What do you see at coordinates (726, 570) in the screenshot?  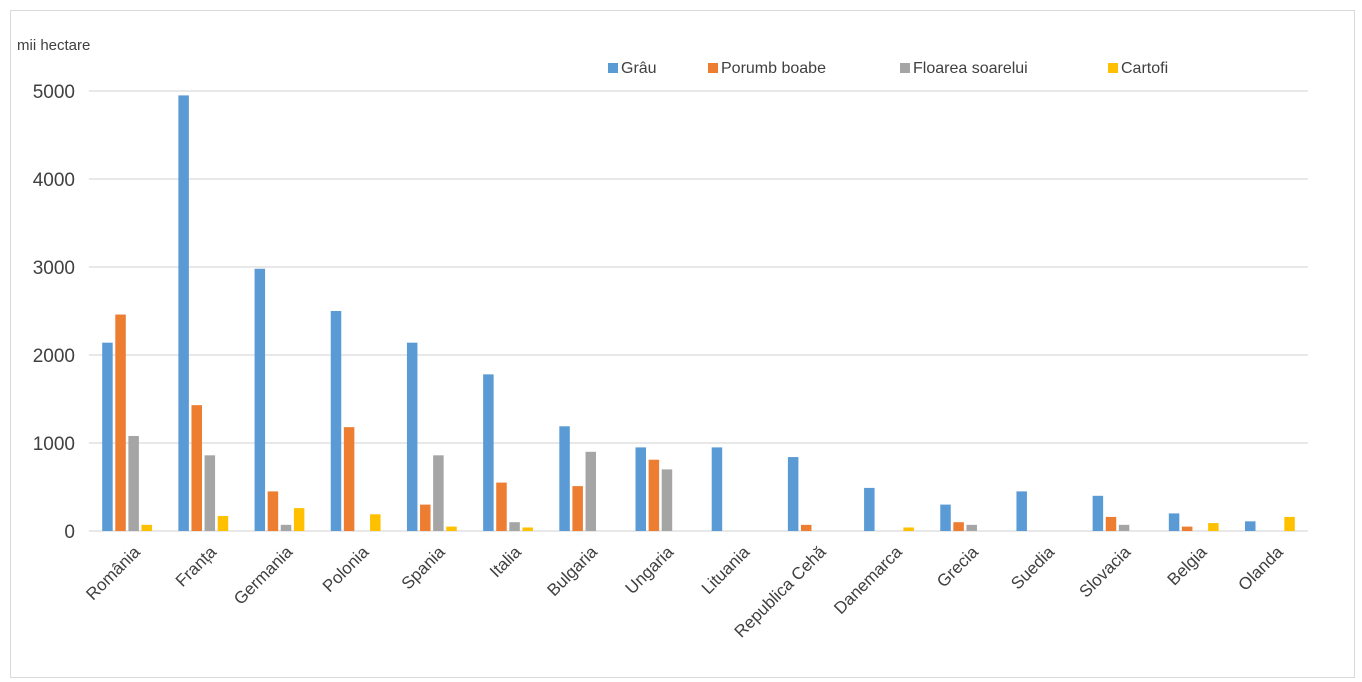 I see `x-tick-label: Lituania` at bounding box center [726, 570].